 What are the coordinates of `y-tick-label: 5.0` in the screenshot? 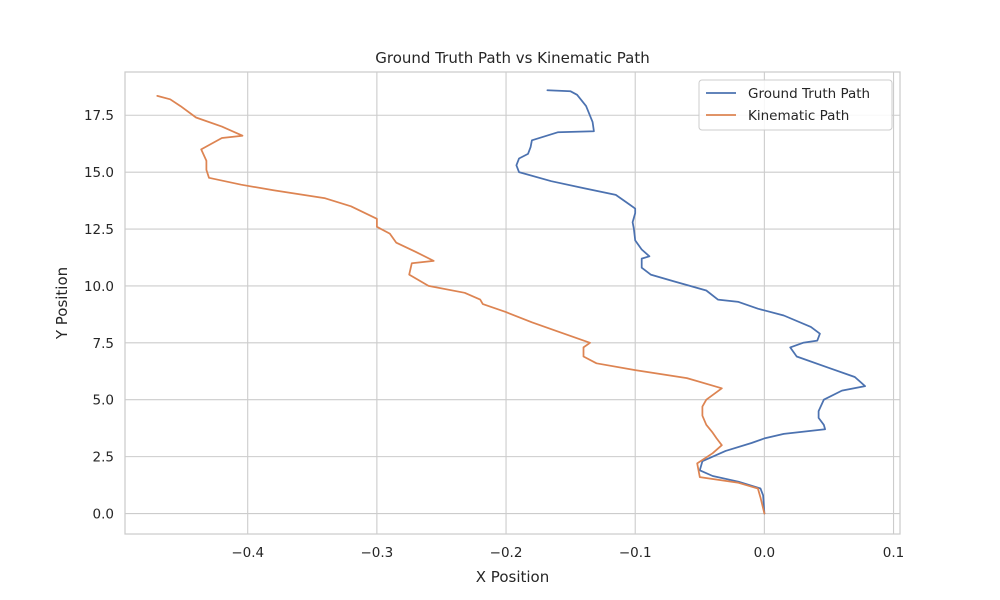 It's located at (103, 401).